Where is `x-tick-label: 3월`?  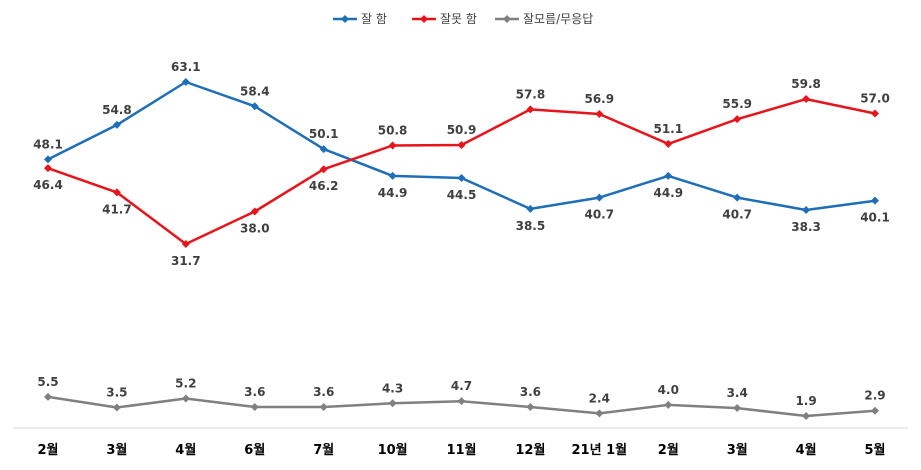 x-tick-label: 3월 is located at coordinates (116, 450).